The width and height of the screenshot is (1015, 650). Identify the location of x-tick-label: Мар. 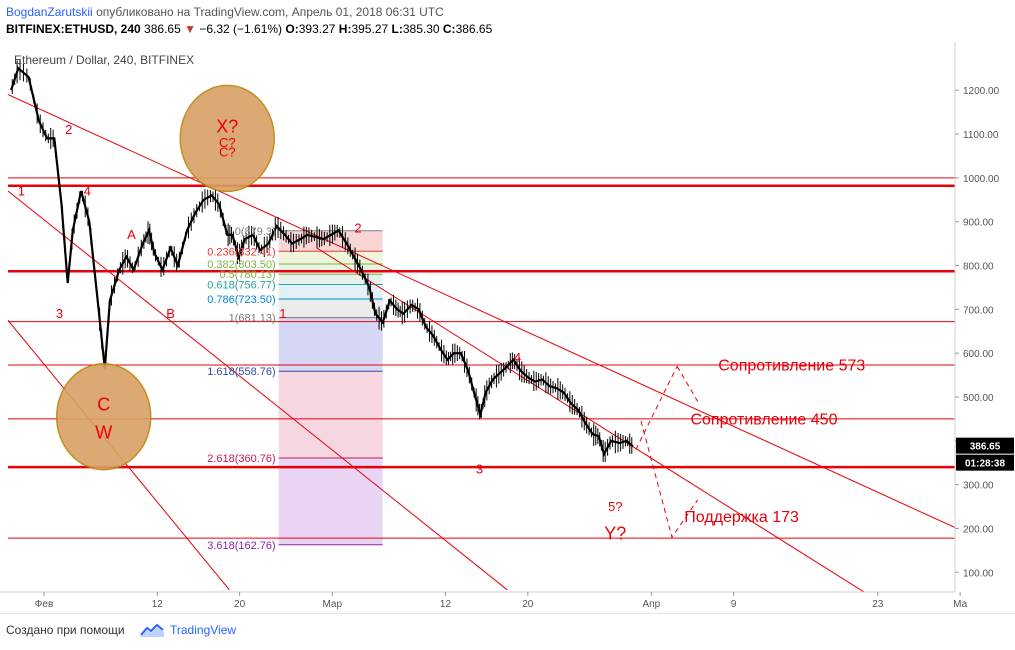
(332, 604).